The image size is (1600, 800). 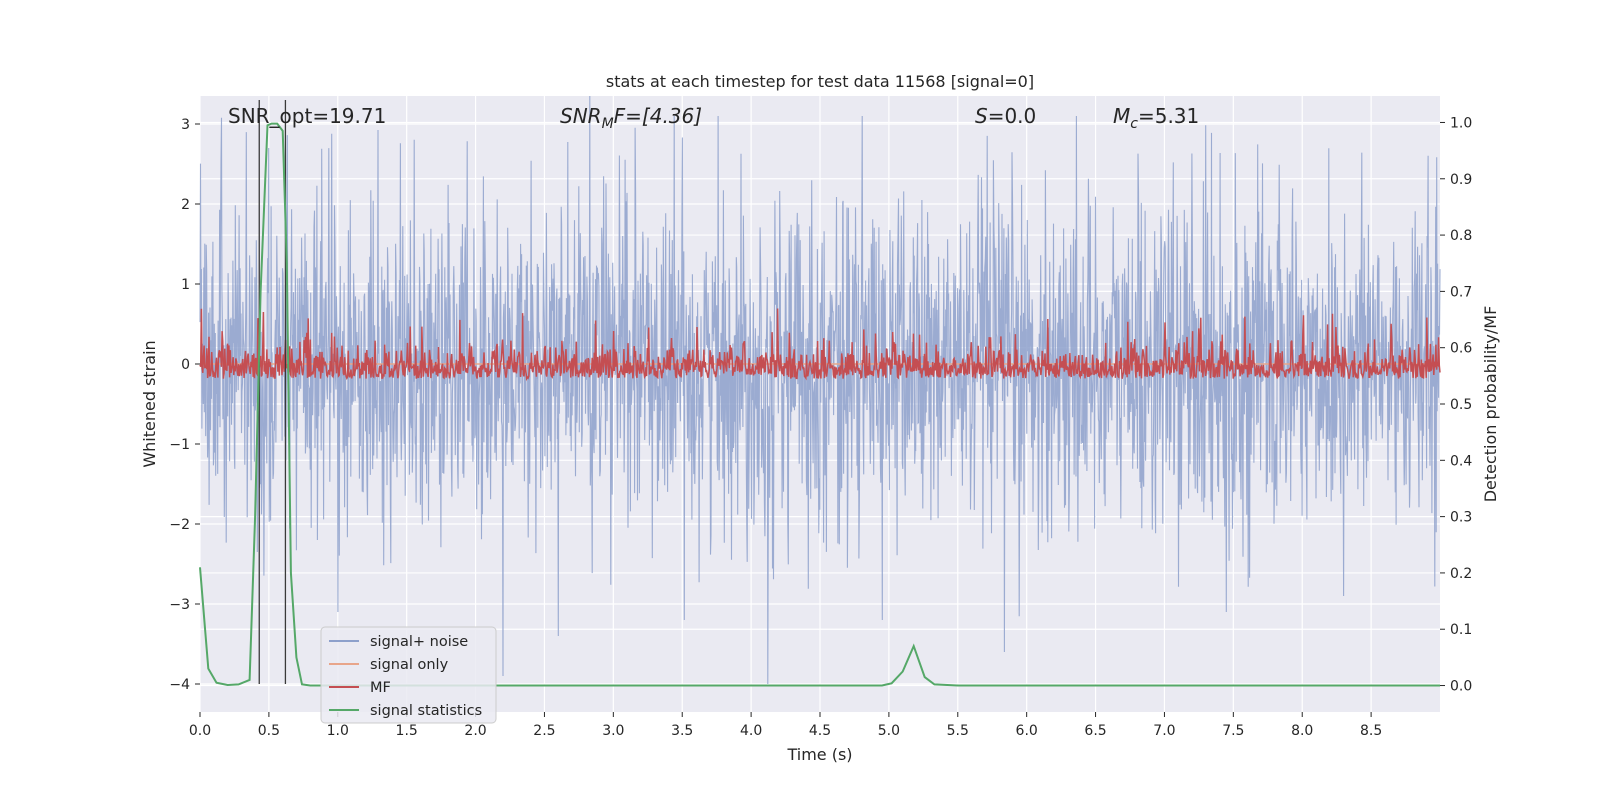 What do you see at coordinates (1490, 404) in the screenshot?
I see `y-right-axis-label: Detection probability/MF` at bounding box center [1490, 404].